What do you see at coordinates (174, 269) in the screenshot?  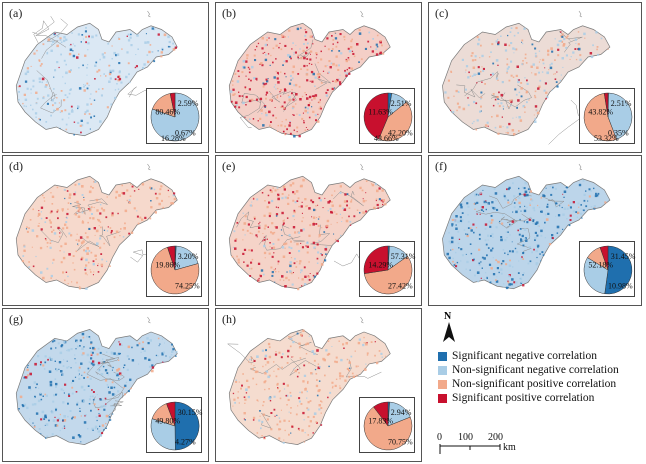 I see `pie-inset: 19.86% 3.20% 74.25%` at bounding box center [174, 269].